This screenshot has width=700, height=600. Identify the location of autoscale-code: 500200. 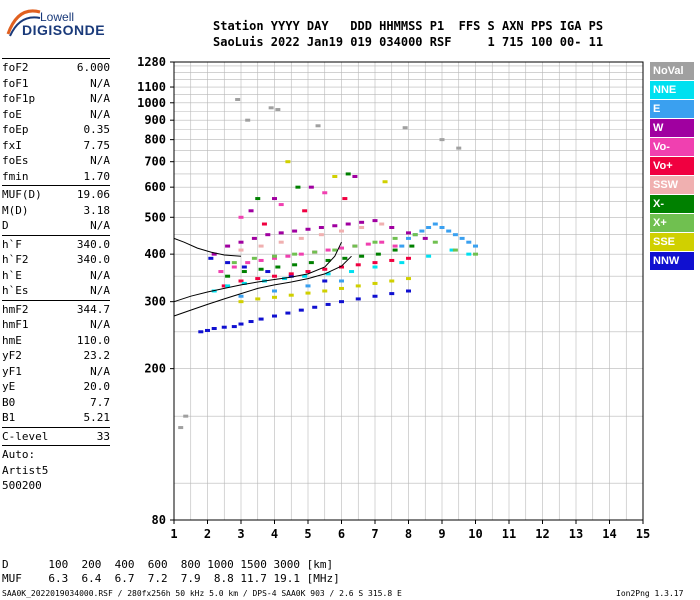
(22, 485).